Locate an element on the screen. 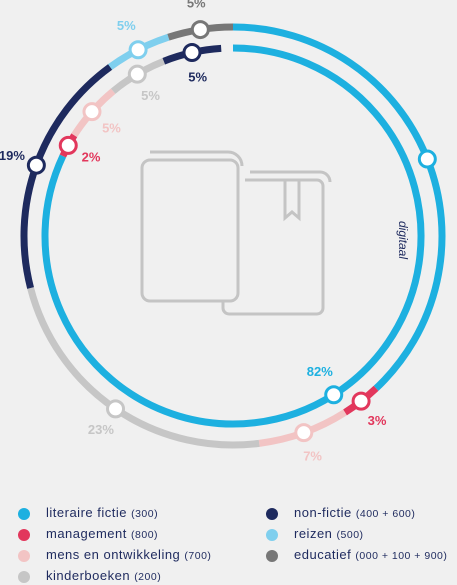 The image size is (457, 585). value-label: 7% is located at coordinates (312, 456).